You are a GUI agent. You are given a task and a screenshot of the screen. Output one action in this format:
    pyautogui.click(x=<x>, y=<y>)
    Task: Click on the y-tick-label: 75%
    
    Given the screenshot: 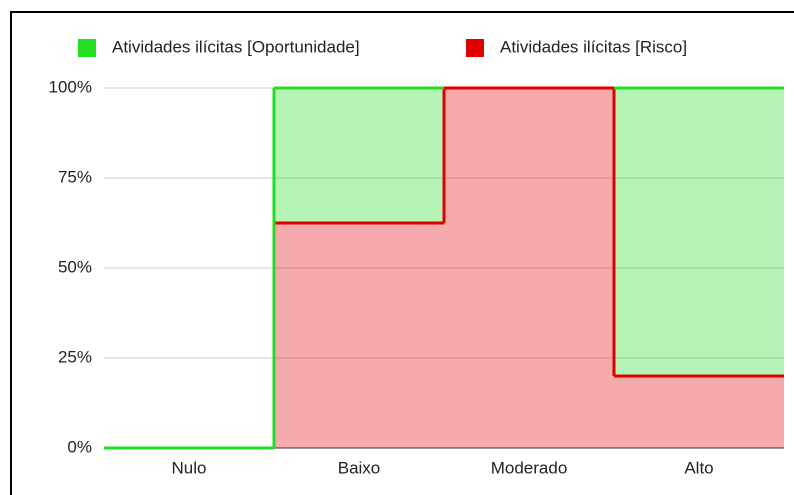 What is the action you would take?
    pyautogui.click(x=75, y=176)
    